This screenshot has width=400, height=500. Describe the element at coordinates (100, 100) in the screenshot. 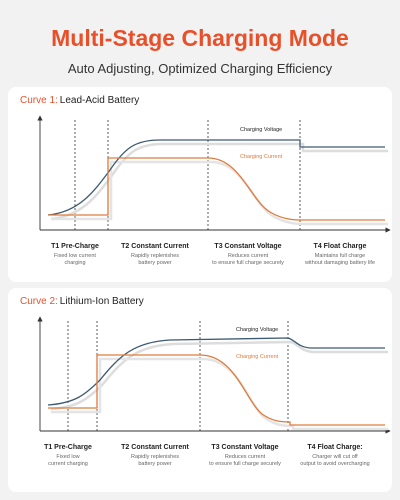

I see `battery-name: Lead-Acid Battery` at that location.